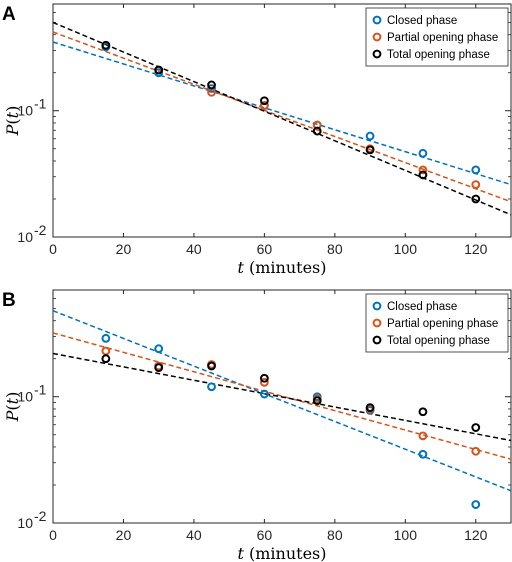 The image size is (512, 562). Describe the element at coordinates (265, 249) in the screenshot. I see `panel-a-x-tick-label: 60` at that location.